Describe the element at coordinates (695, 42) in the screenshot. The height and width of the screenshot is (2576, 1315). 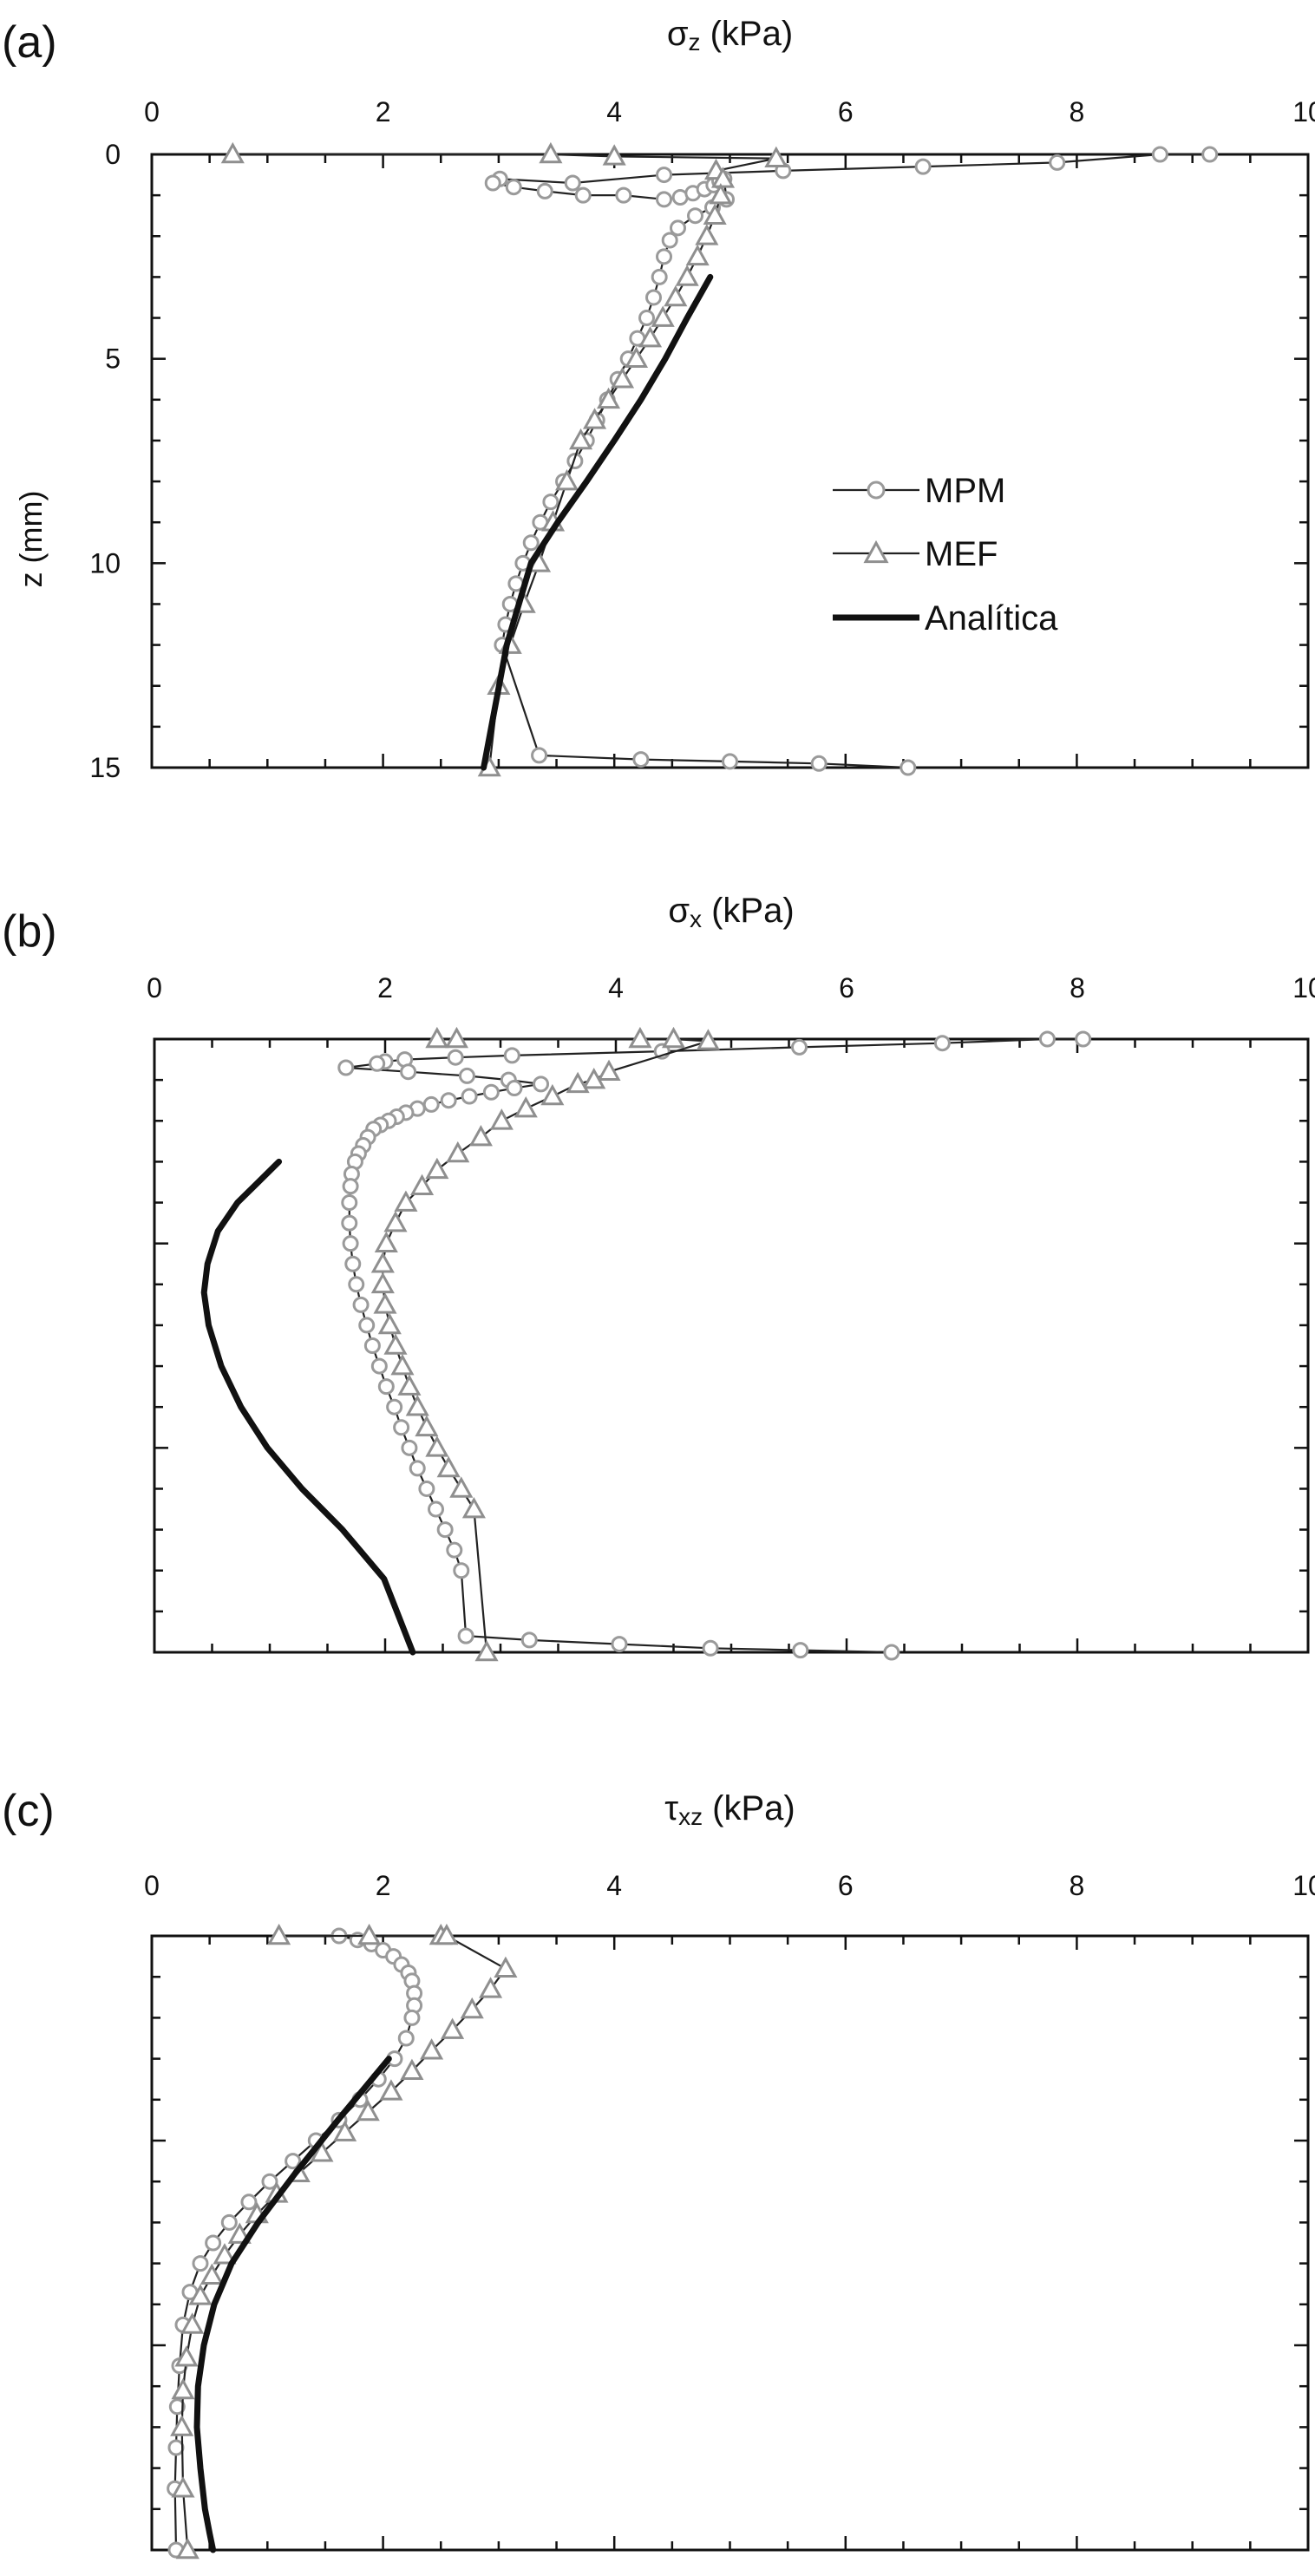
I see `x-axis-subscript: z` at that location.